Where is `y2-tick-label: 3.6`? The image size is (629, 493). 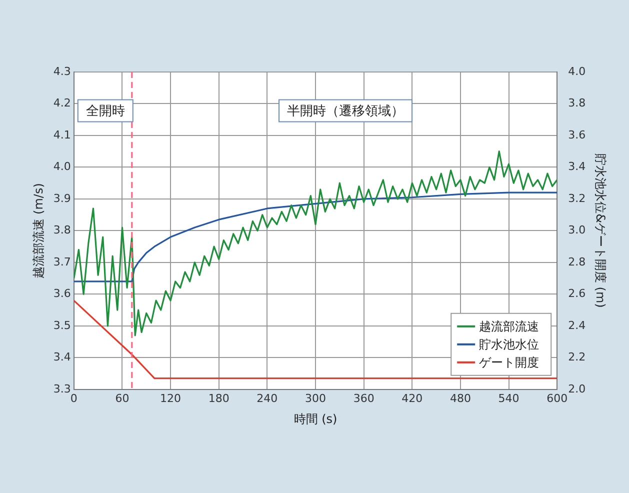
y2-tick-label: 3.6 is located at coordinates (577, 135).